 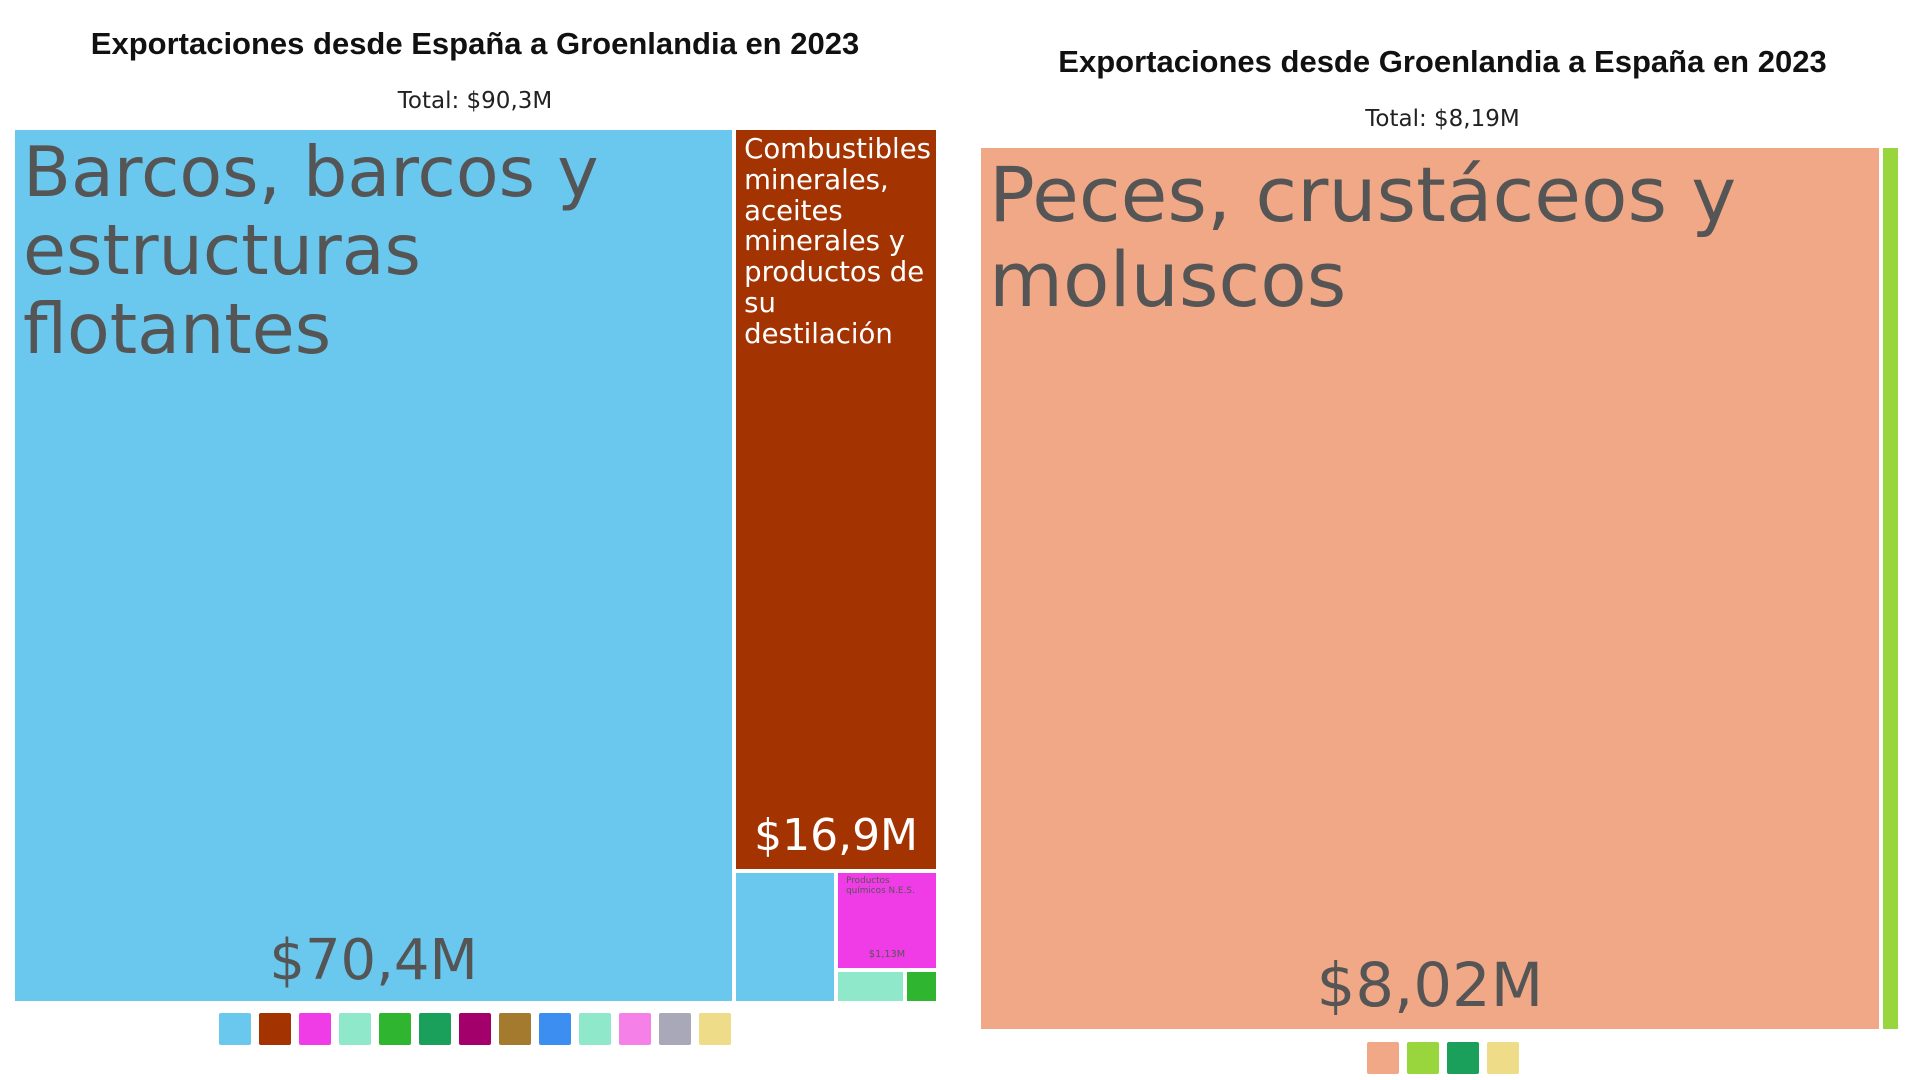 What do you see at coordinates (836, 836) in the screenshot?
I see `tile-value: $16,9M` at bounding box center [836, 836].